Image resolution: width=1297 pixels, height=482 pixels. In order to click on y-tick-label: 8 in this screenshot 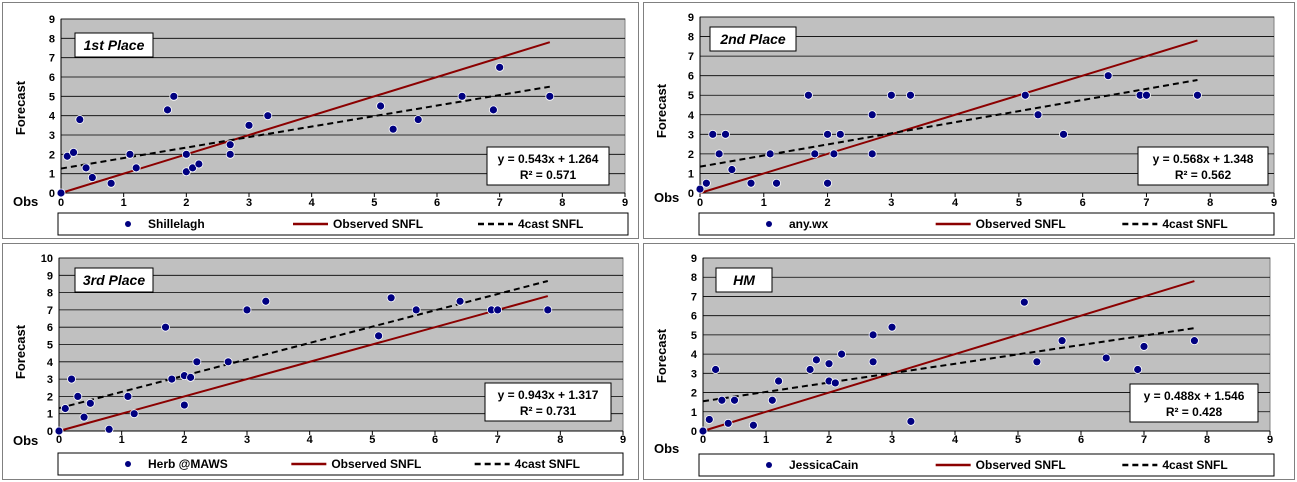, I will do `click(694, 278)`.